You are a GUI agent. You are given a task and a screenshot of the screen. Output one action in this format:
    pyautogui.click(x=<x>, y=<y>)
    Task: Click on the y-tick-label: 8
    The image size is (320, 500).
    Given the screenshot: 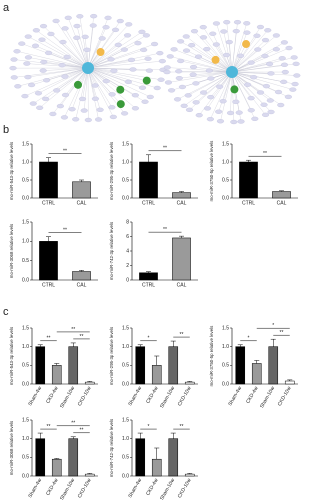 What is the action you would take?
    pyautogui.click(x=127, y=222)
    